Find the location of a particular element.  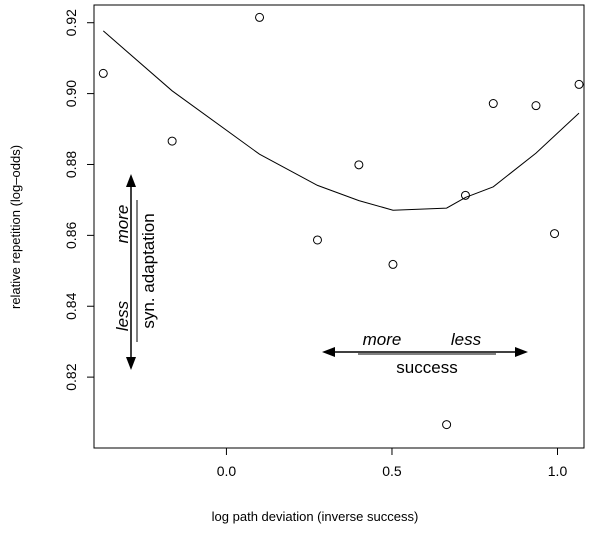

horizontal-annotation: more less success is located at coordinates (425, 353).